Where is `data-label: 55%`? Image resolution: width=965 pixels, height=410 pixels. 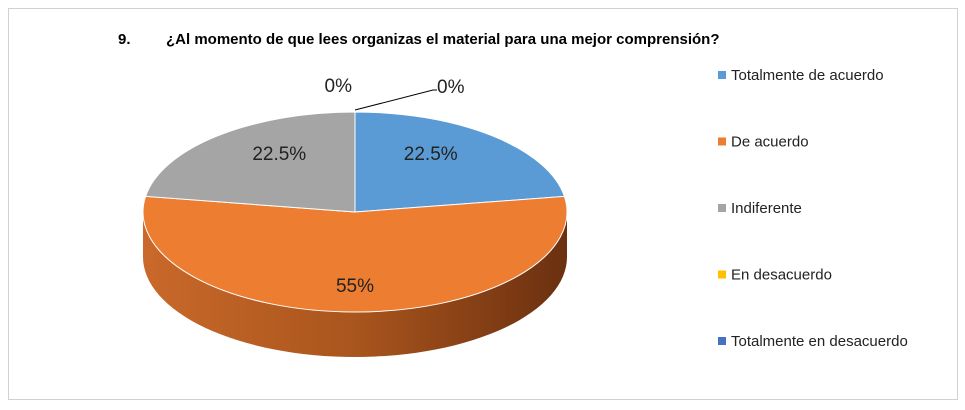
data-label: 55% is located at coordinates (355, 286).